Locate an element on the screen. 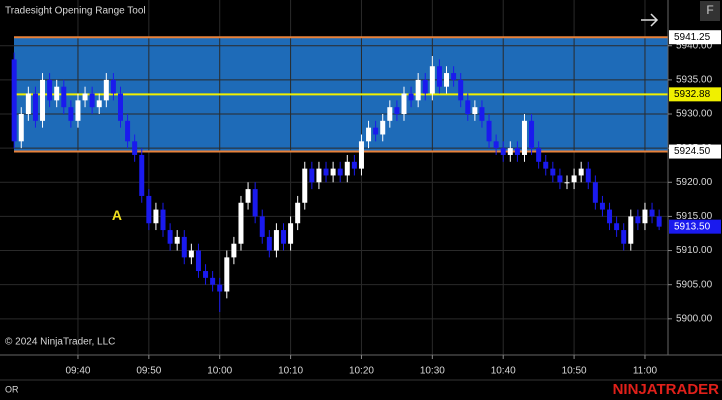 This screenshot has width=722, height=400. y-tick-label: 5935.00 is located at coordinates (694, 80).